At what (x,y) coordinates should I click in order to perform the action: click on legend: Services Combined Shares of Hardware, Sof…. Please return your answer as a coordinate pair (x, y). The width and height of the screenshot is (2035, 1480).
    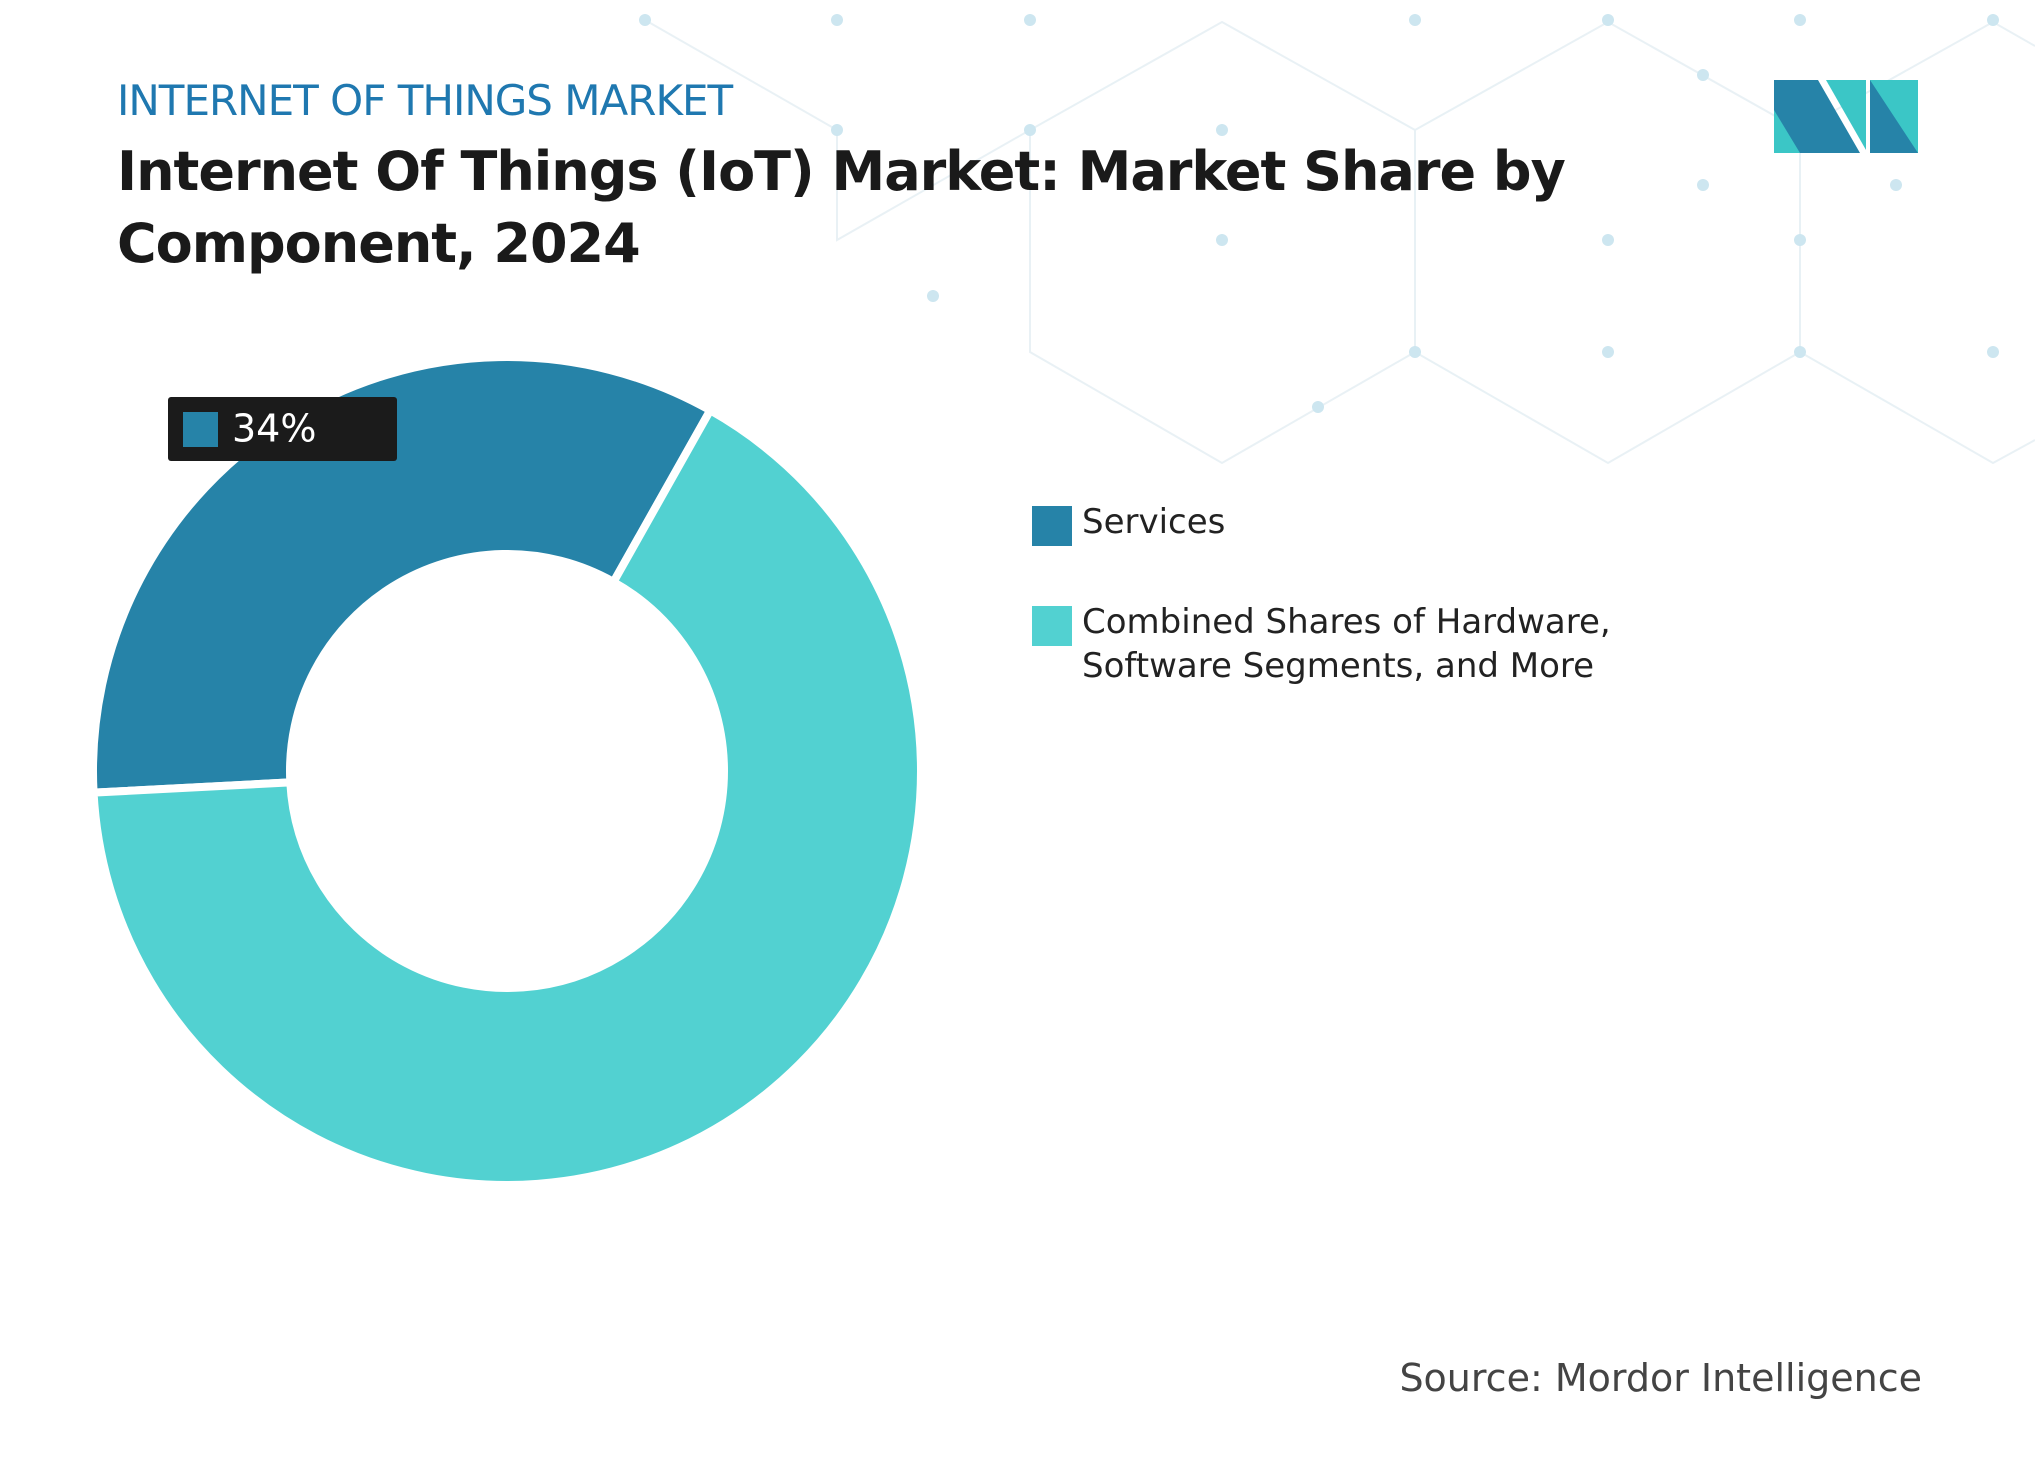
    Looking at the image, I should click on (1382, 622).